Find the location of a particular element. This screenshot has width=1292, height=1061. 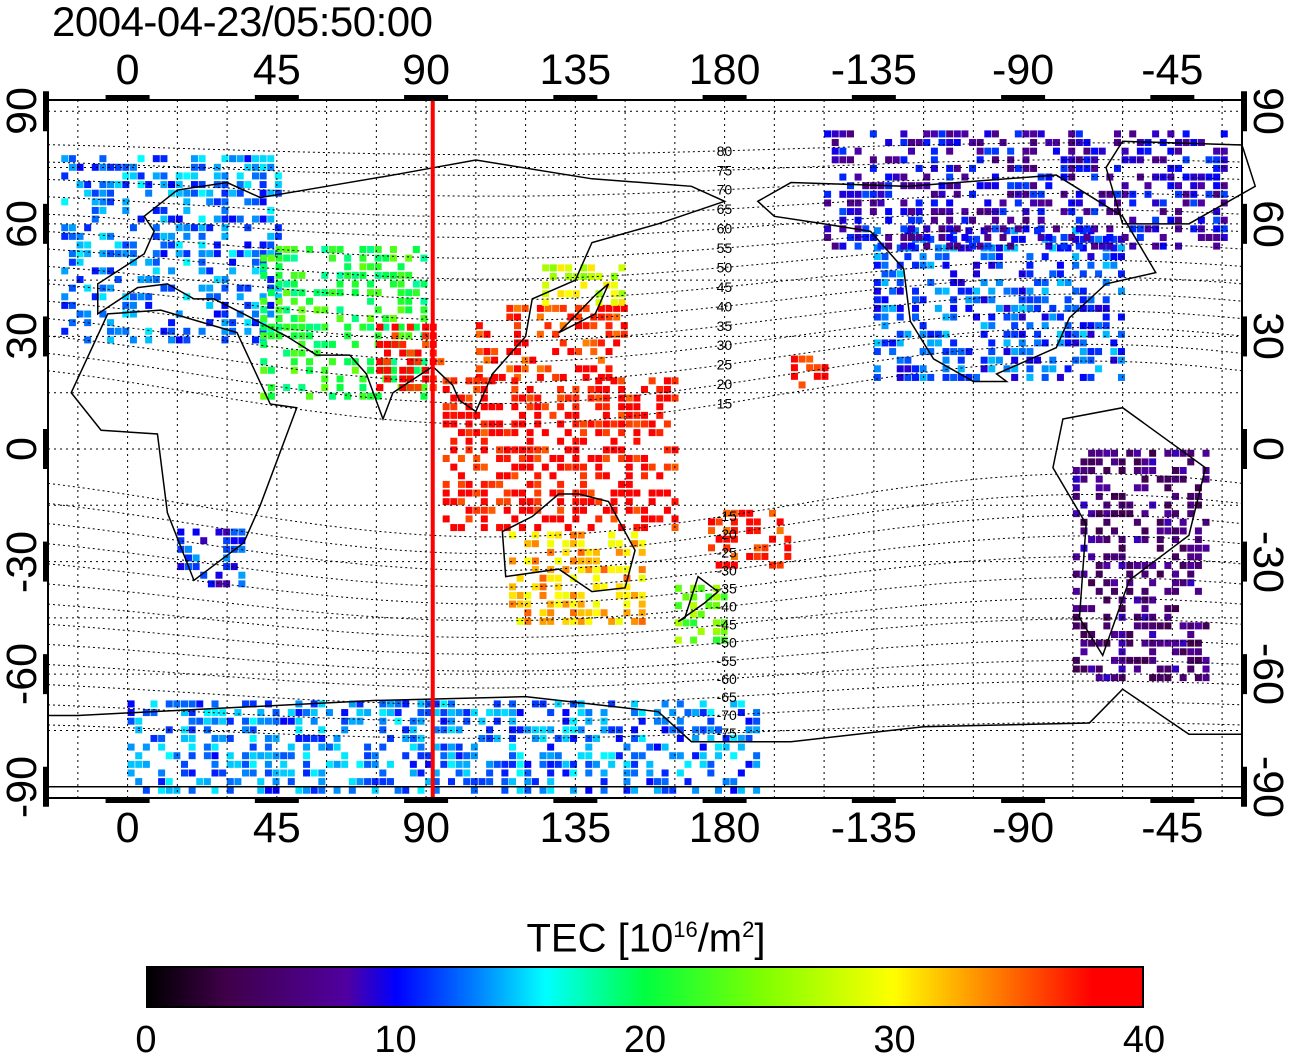

lon-tick-label-top: -90 is located at coordinates (1023, 70).